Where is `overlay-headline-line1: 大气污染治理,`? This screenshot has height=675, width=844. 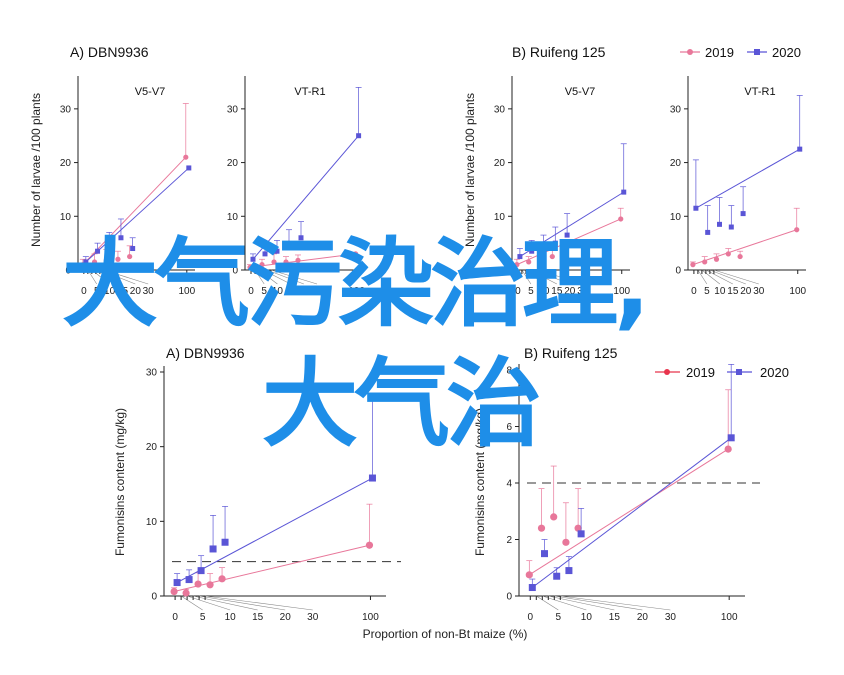
overlay-headline-line1: 大气污染治理, is located at coordinates (356, 284).